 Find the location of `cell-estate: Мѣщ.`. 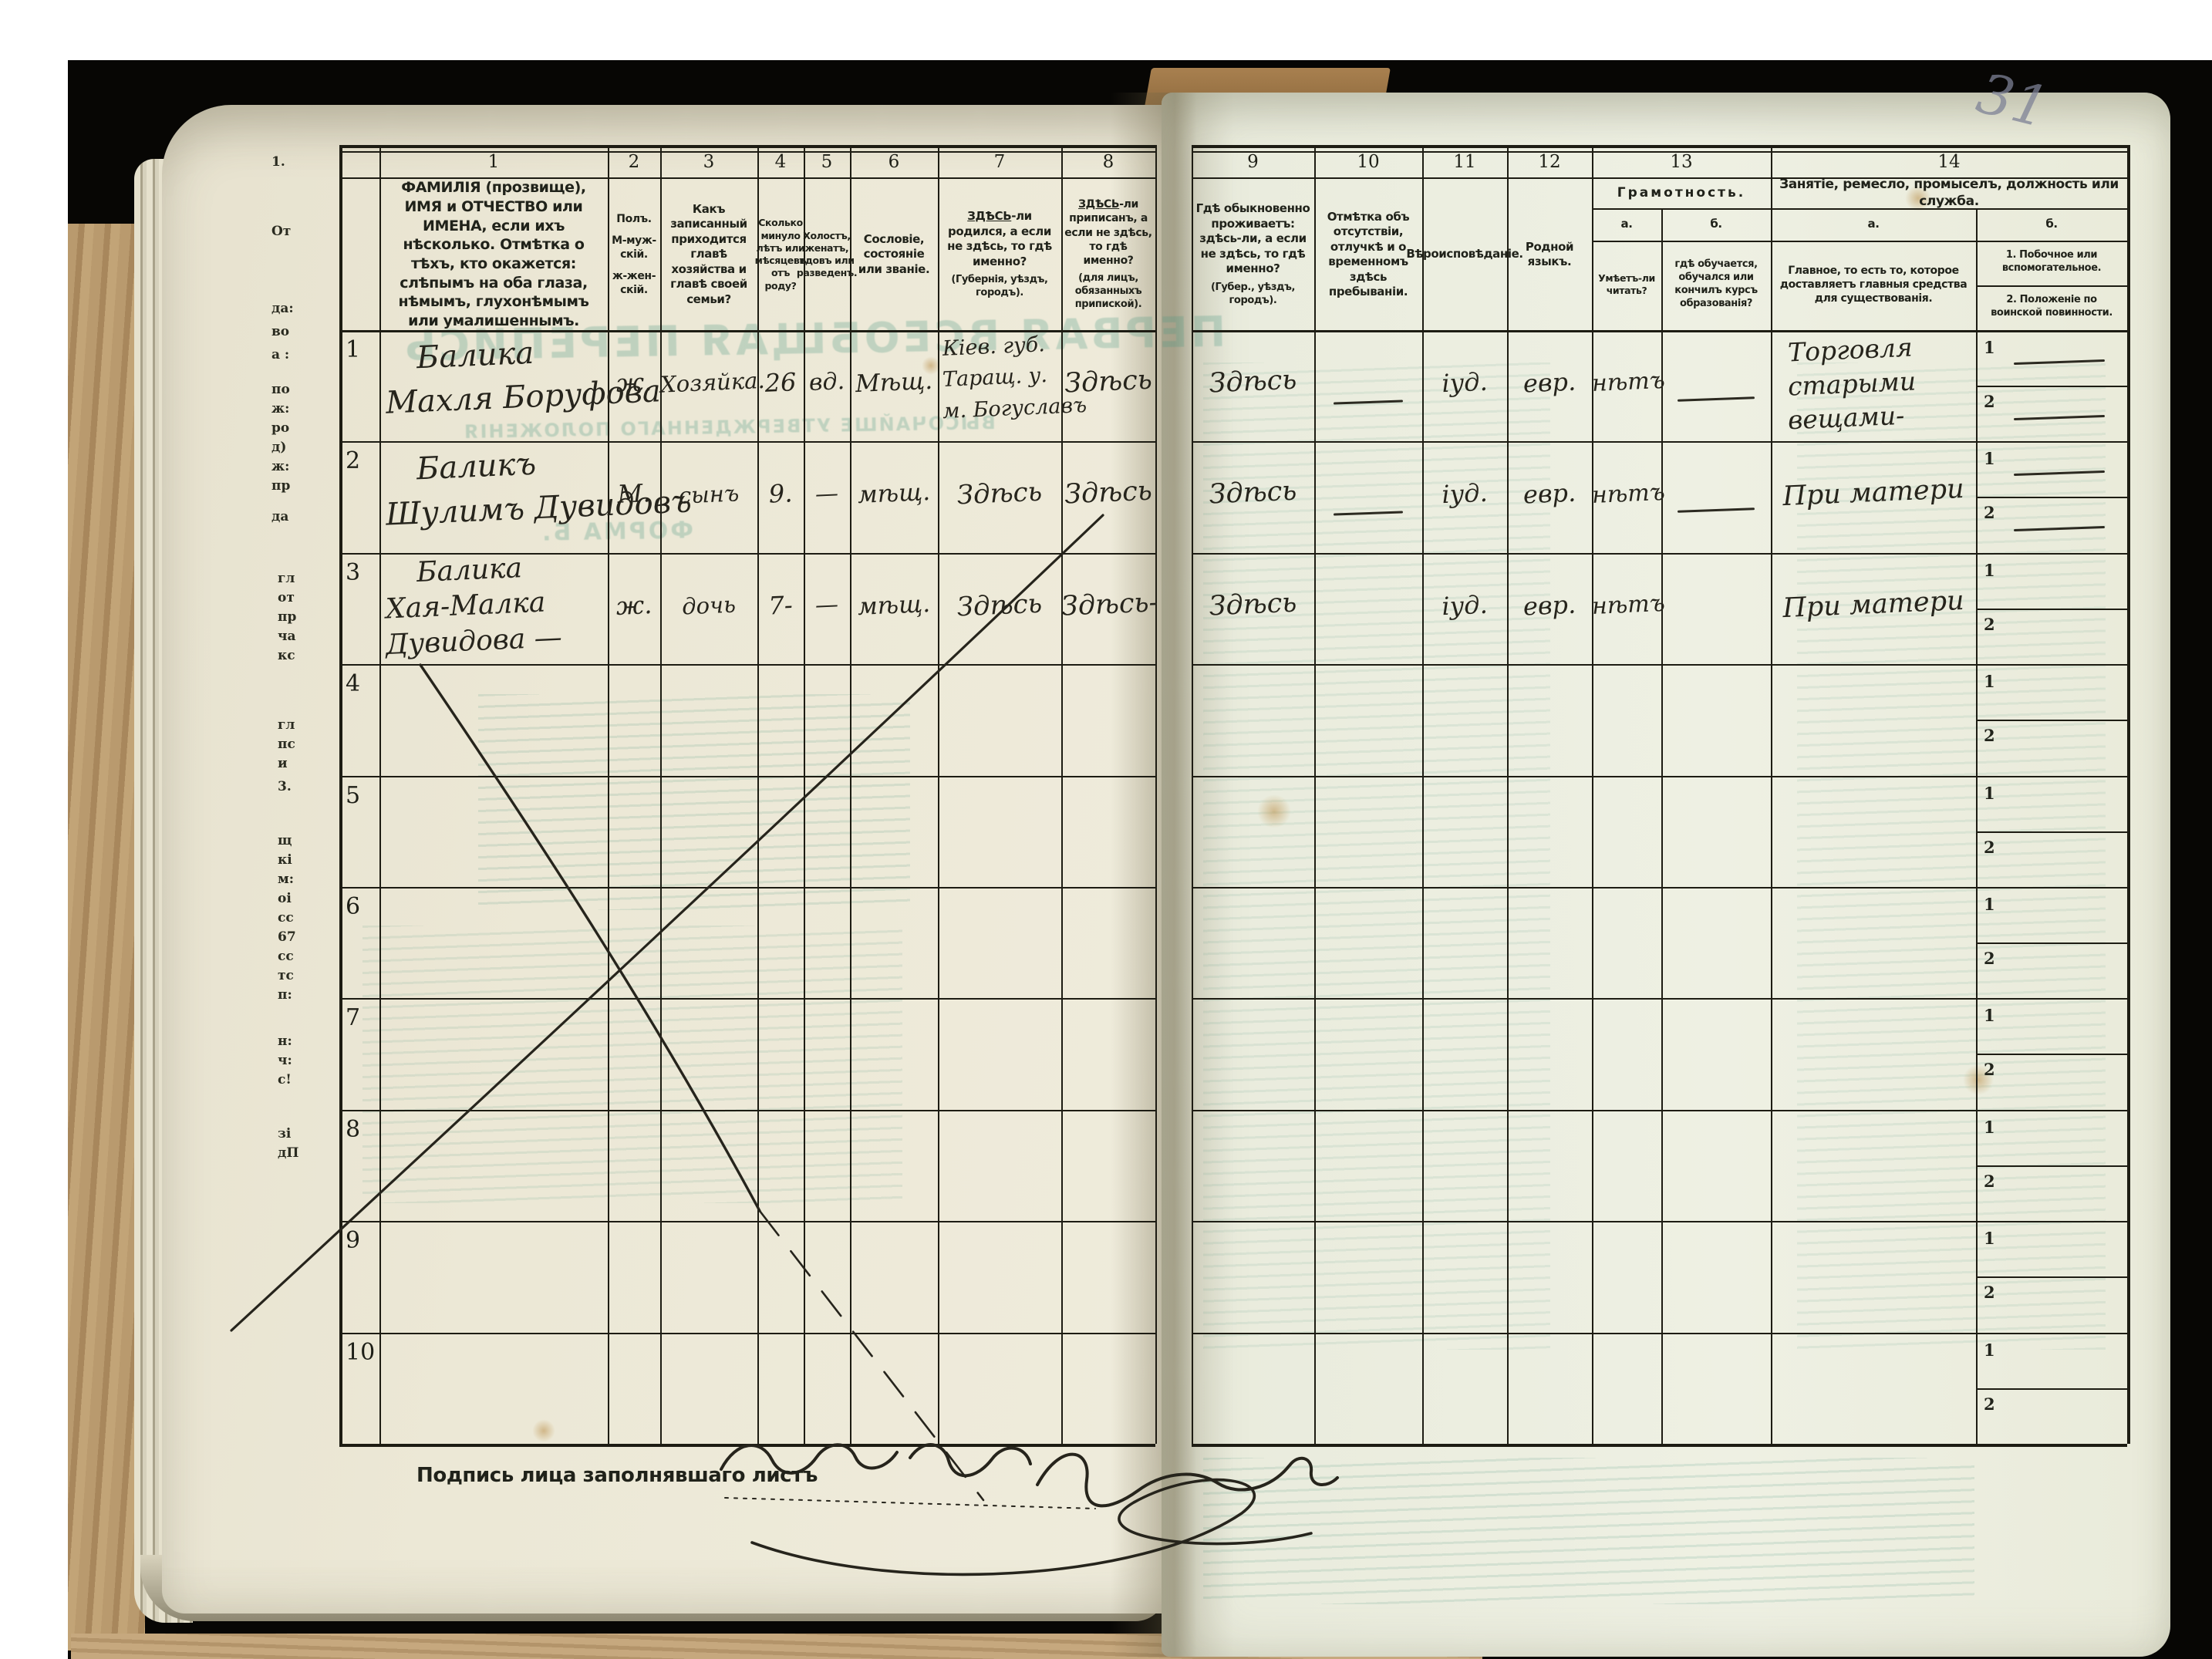

cell-estate: Мѣщ. is located at coordinates (894, 382).